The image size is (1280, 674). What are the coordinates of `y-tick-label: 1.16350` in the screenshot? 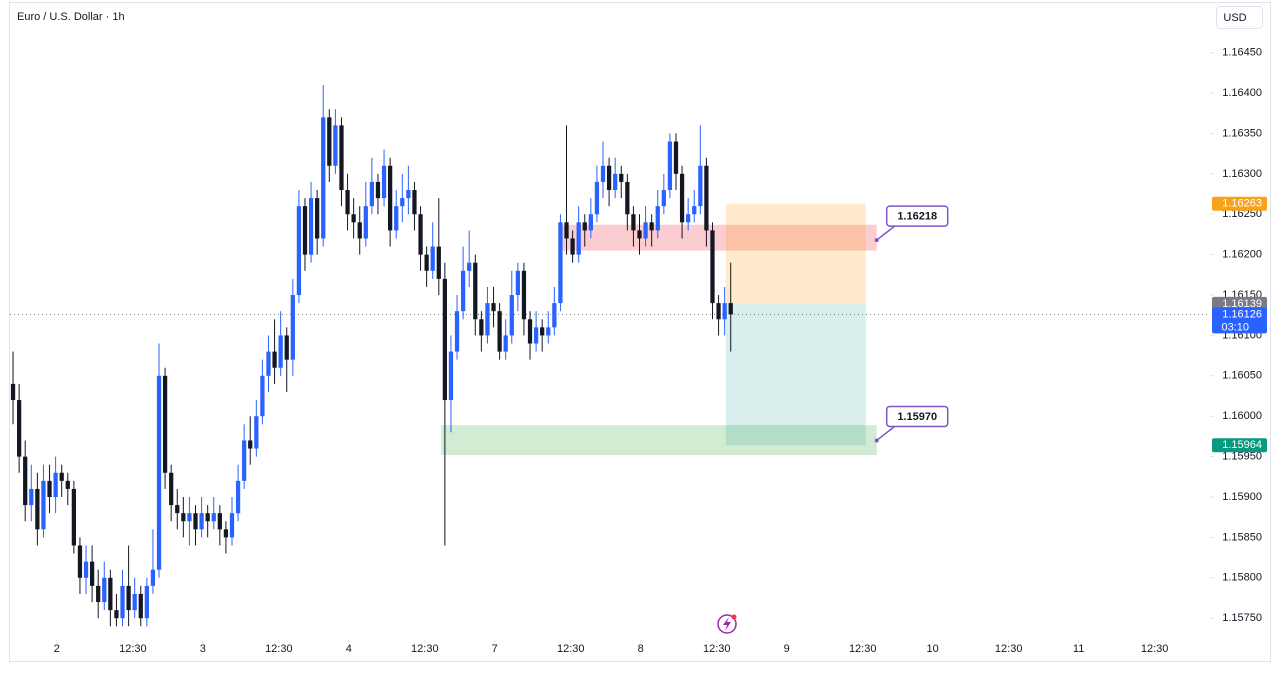 It's located at (1242, 133).